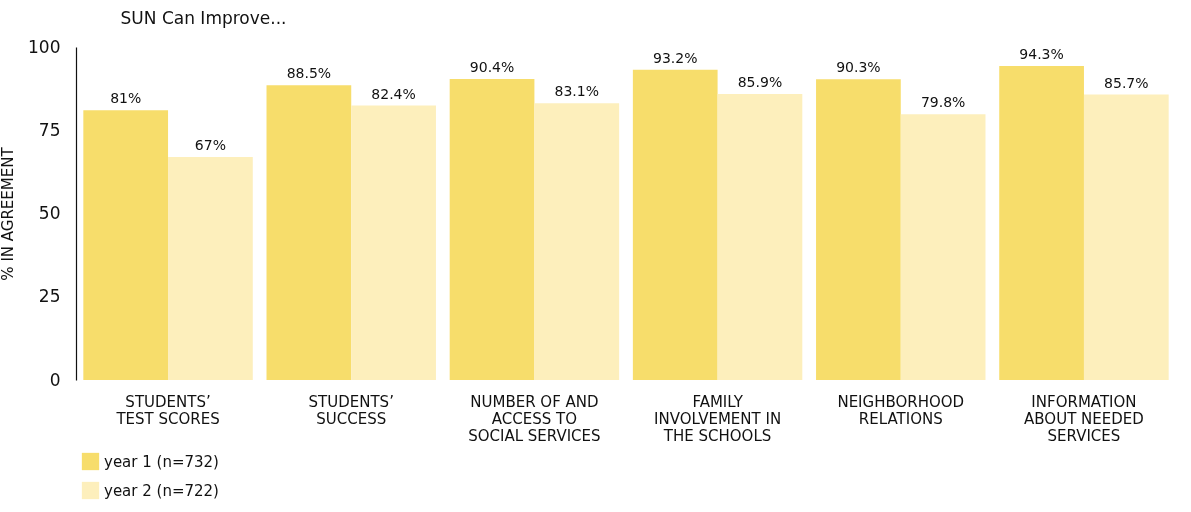 The width and height of the screenshot is (1191, 512). What do you see at coordinates (901, 410) in the screenshot?
I see `x-tick-label: NEIGHBORHOOD RELATIONS` at bounding box center [901, 410].